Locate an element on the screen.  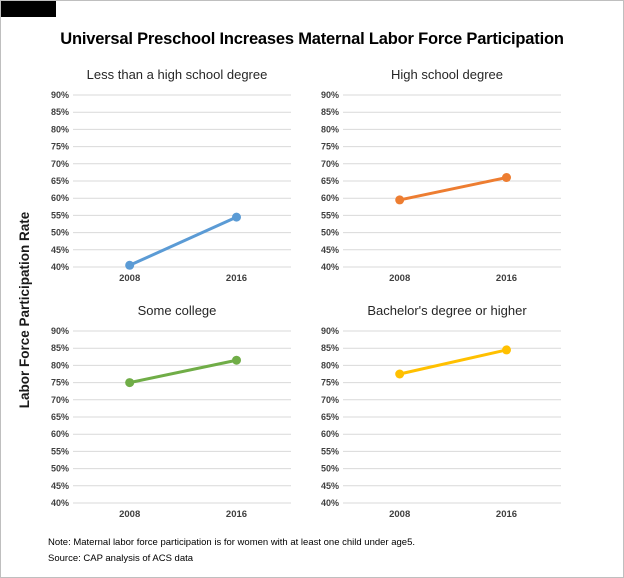
subplot-title: Less than a high school degree is located at coordinates (177, 74).